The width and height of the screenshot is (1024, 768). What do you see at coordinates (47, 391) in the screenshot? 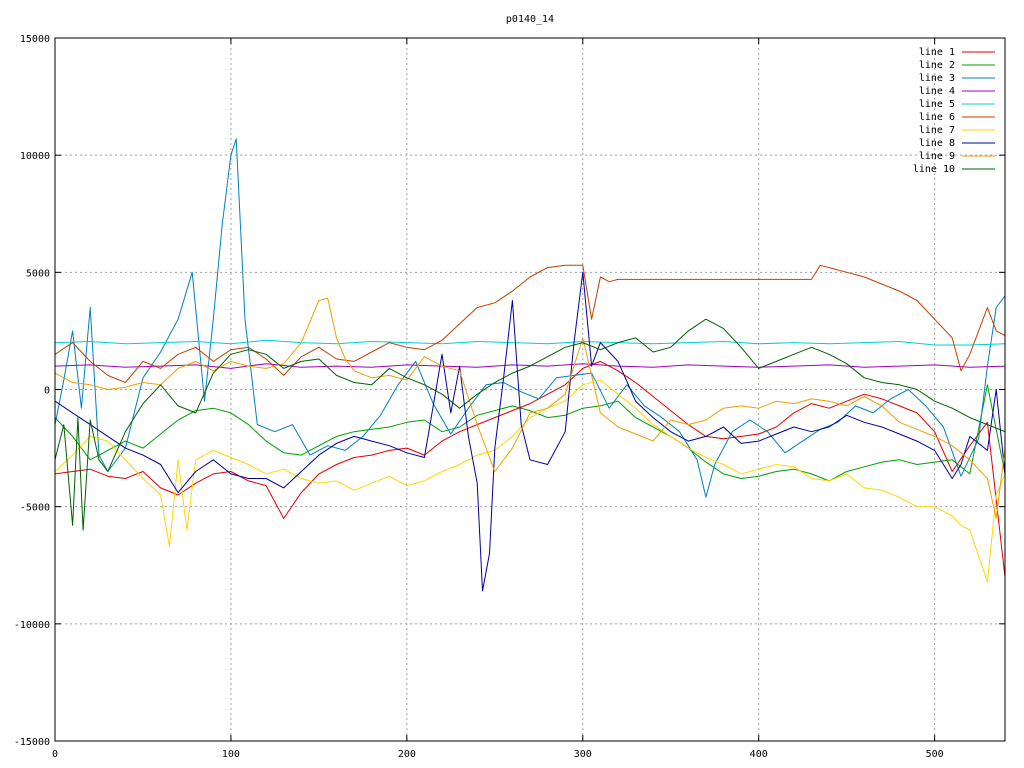
I see `y-tick-label: 0` at bounding box center [47, 391].